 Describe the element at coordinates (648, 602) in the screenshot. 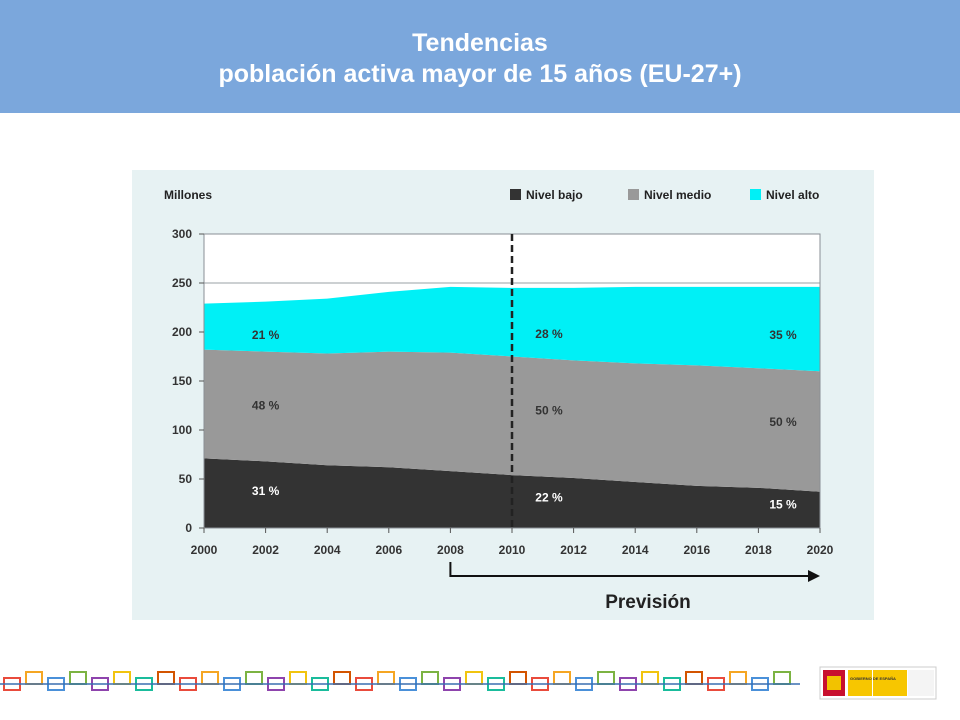

I see `forecast-label: Previsión` at that location.